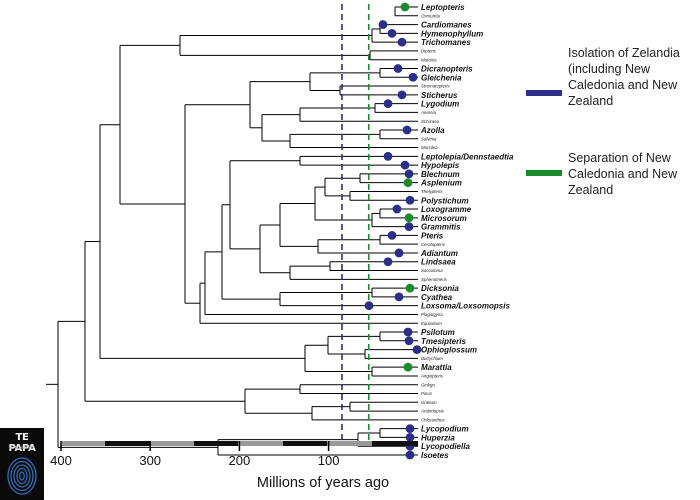 This screenshot has height=500, width=700. What do you see at coordinates (443, 7) in the screenshot?
I see `taxon-label: Leptopteris` at bounding box center [443, 7].